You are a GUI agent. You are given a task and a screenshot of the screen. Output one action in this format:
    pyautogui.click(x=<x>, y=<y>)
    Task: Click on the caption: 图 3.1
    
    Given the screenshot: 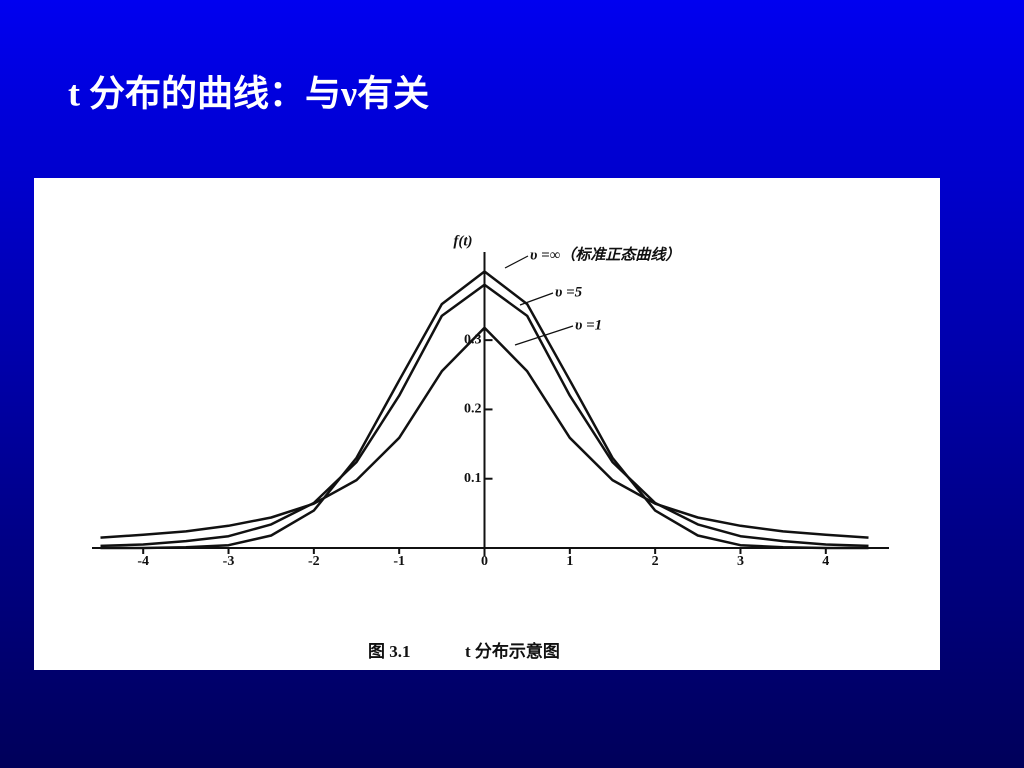 What is the action you would take?
    pyautogui.click(x=389, y=651)
    